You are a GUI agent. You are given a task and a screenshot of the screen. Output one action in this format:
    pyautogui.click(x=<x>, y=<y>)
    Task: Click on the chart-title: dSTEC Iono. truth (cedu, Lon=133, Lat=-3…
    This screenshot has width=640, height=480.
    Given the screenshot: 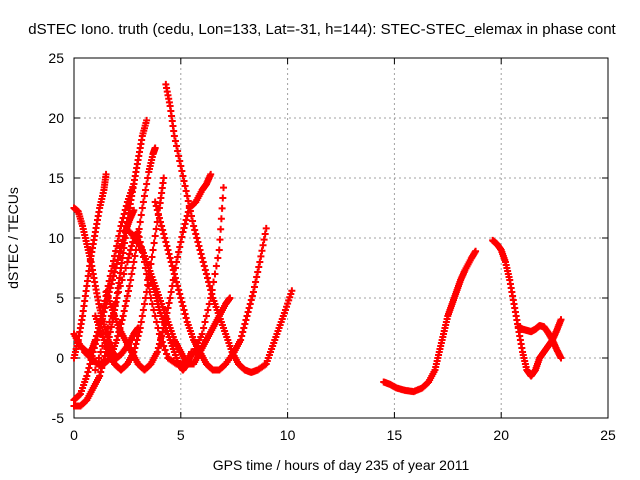 What is the action you would take?
    pyautogui.click(x=322, y=29)
    